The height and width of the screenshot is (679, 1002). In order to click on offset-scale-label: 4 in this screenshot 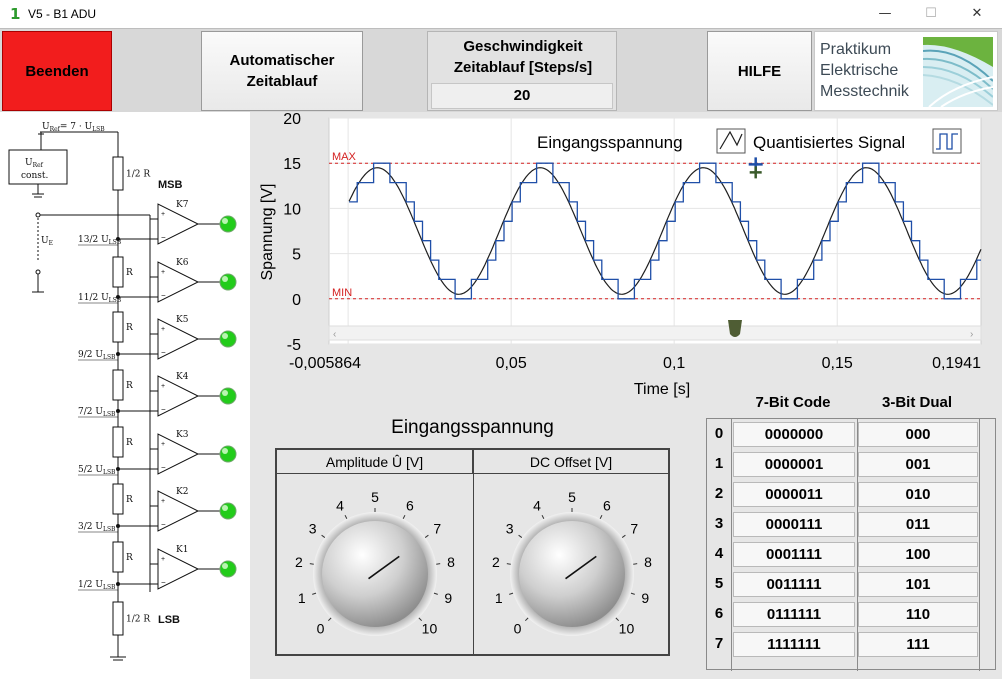, I will do `click(537, 505)`.